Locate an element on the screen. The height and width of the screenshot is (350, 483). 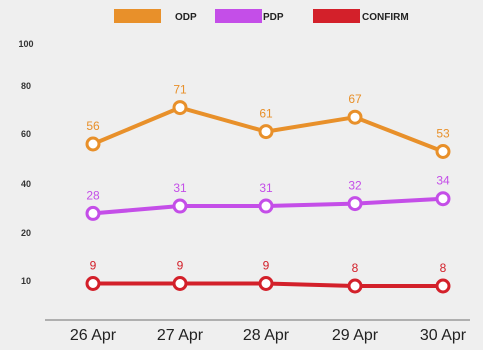
legend-label-confirm: CONFIRM is located at coordinates (385, 17).